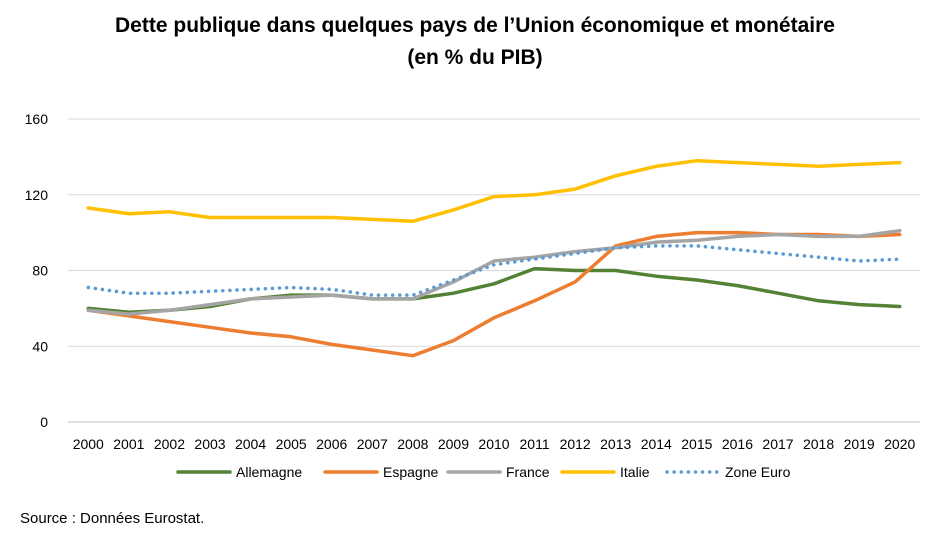 The height and width of the screenshot is (539, 950). Describe the element at coordinates (737, 444) in the screenshot. I see `x-tick-label: 2016` at that location.